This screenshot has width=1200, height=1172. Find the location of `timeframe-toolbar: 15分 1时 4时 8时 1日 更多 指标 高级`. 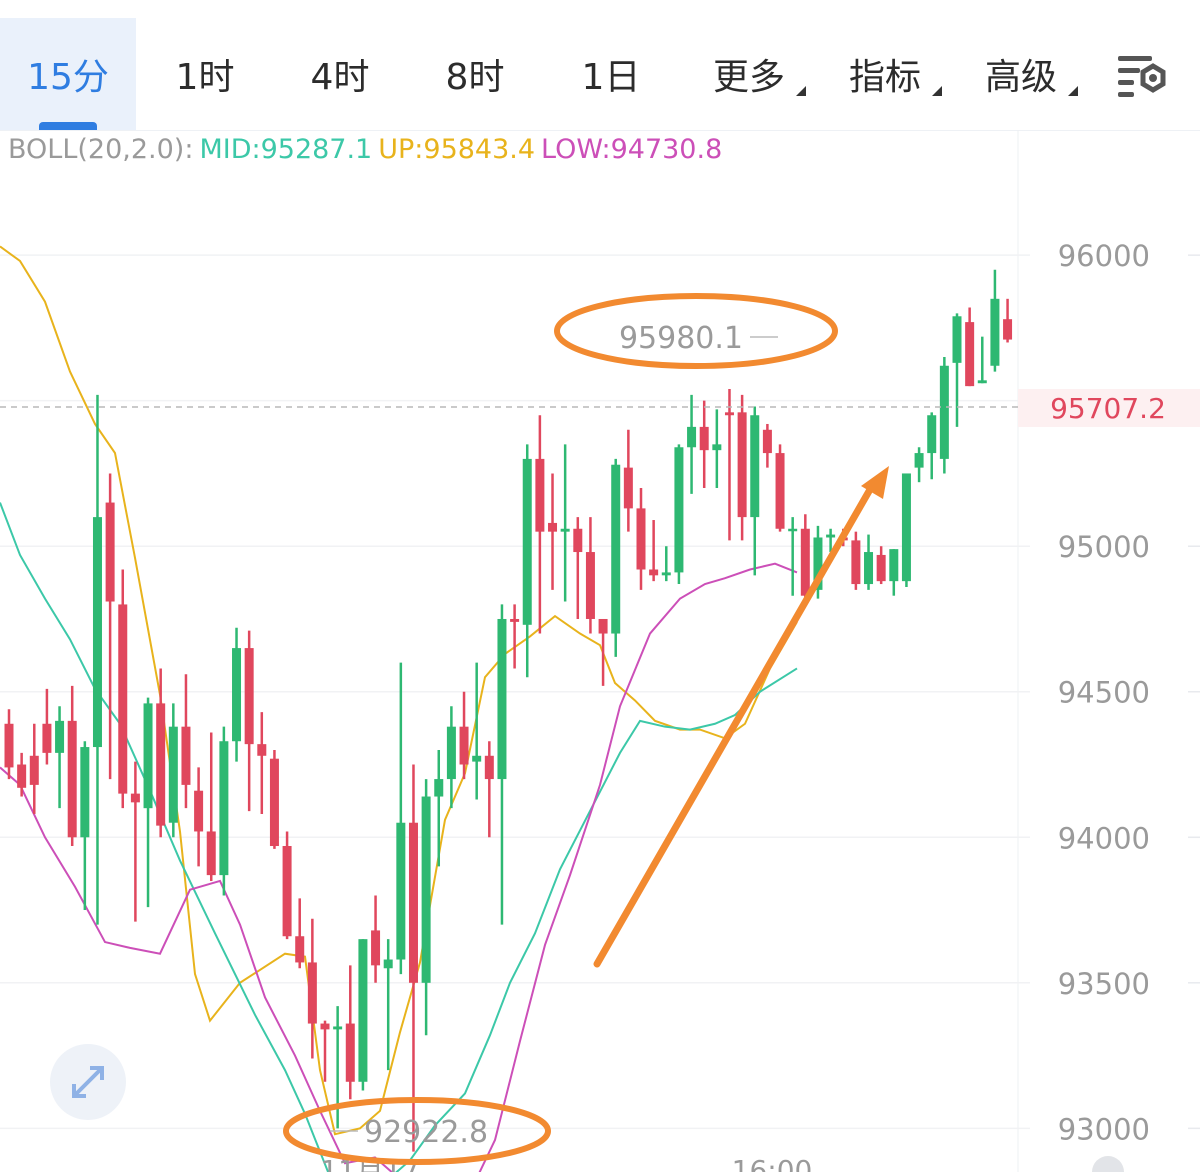

timeframe-toolbar: 15分 1时 4时 8时 1日 更多 指标 高级 is located at coordinates (600, 65).